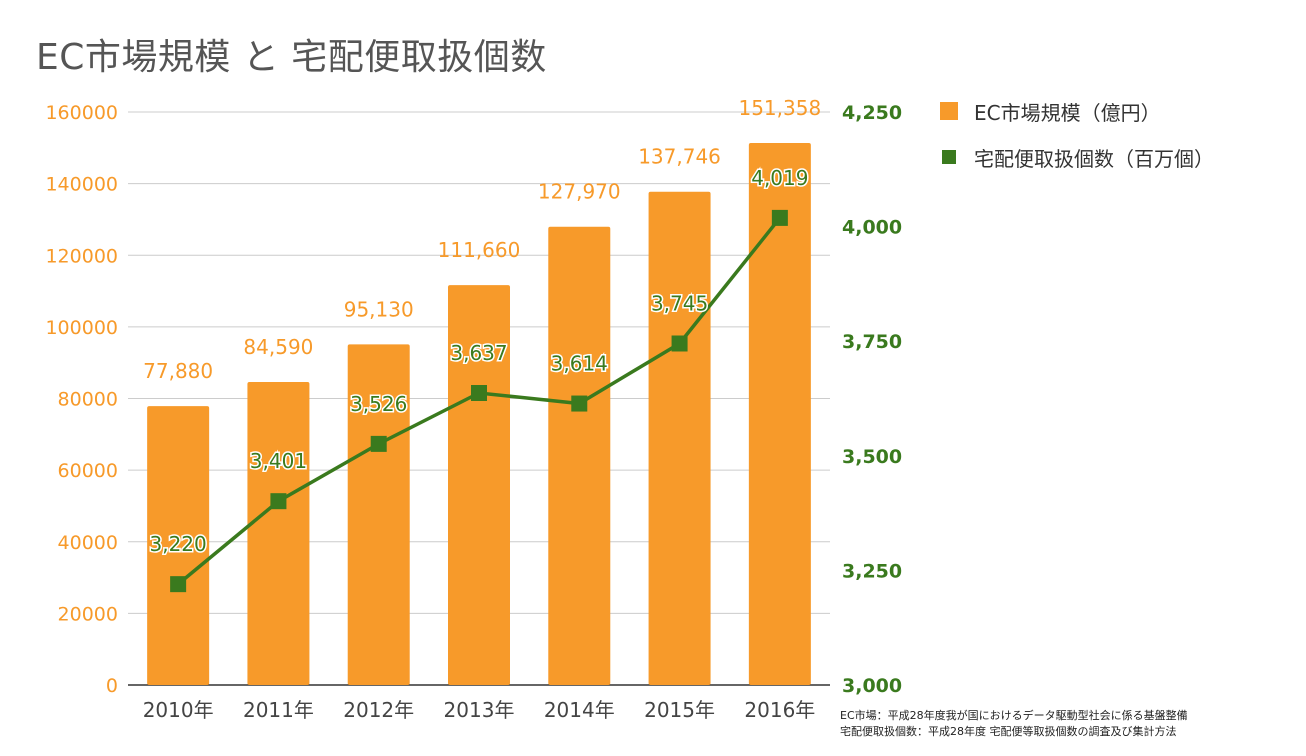 The image size is (1306, 756). Describe the element at coordinates (278, 710) in the screenshot. I see `x-tick-label: 2011年` at that location.